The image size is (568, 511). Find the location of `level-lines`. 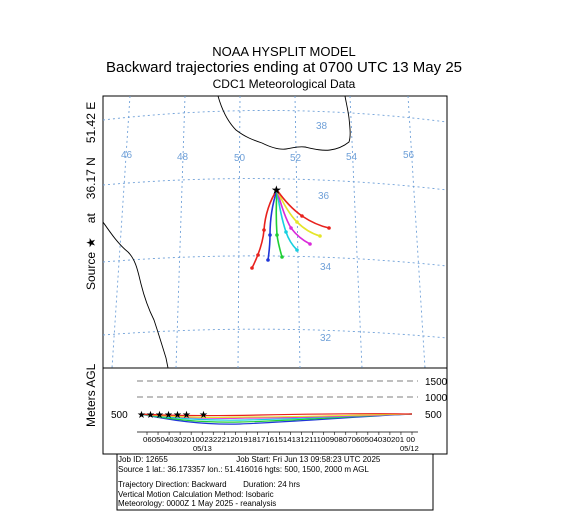

level-lines is located at coordinates (277, 389).